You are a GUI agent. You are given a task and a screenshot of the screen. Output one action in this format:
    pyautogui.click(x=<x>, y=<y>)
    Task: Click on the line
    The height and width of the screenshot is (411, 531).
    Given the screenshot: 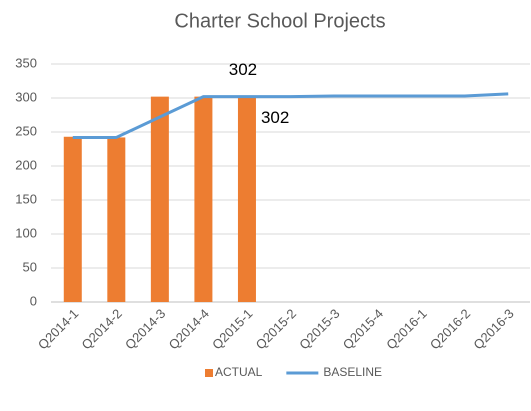 What is the action you would take?
    pyautogui.click(x=290, y=115)
    